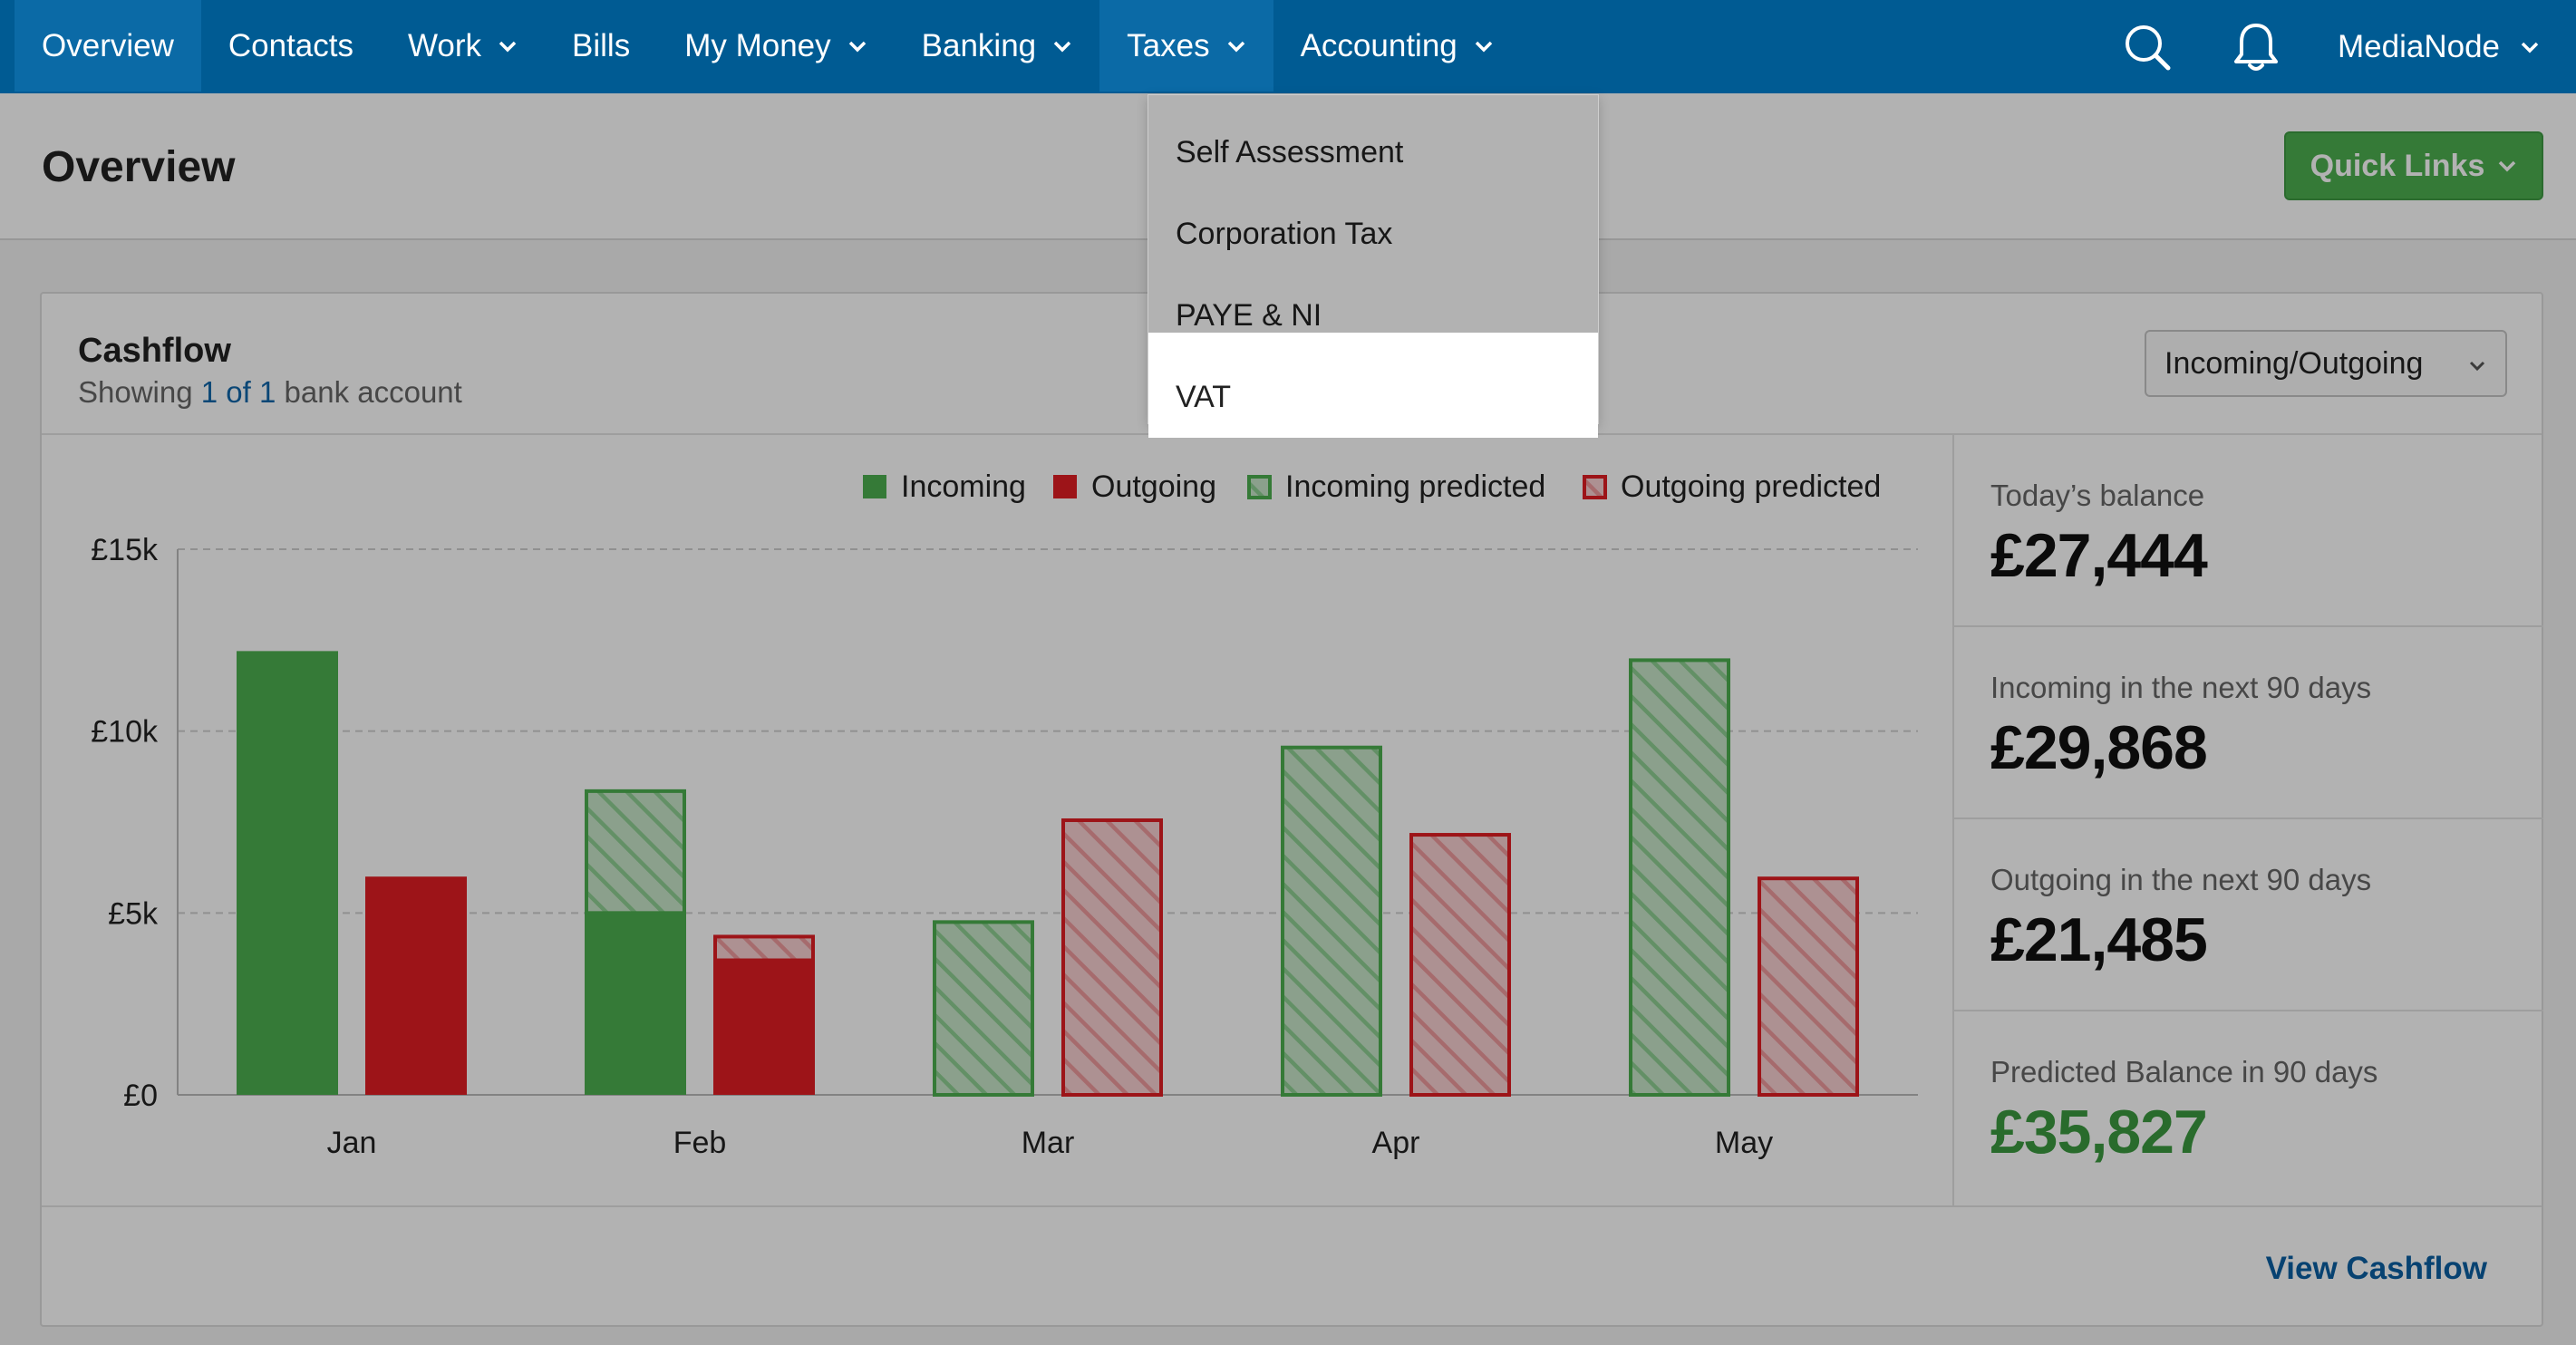  I want to click on nav-item-bills: Bills, so click(601, 46).